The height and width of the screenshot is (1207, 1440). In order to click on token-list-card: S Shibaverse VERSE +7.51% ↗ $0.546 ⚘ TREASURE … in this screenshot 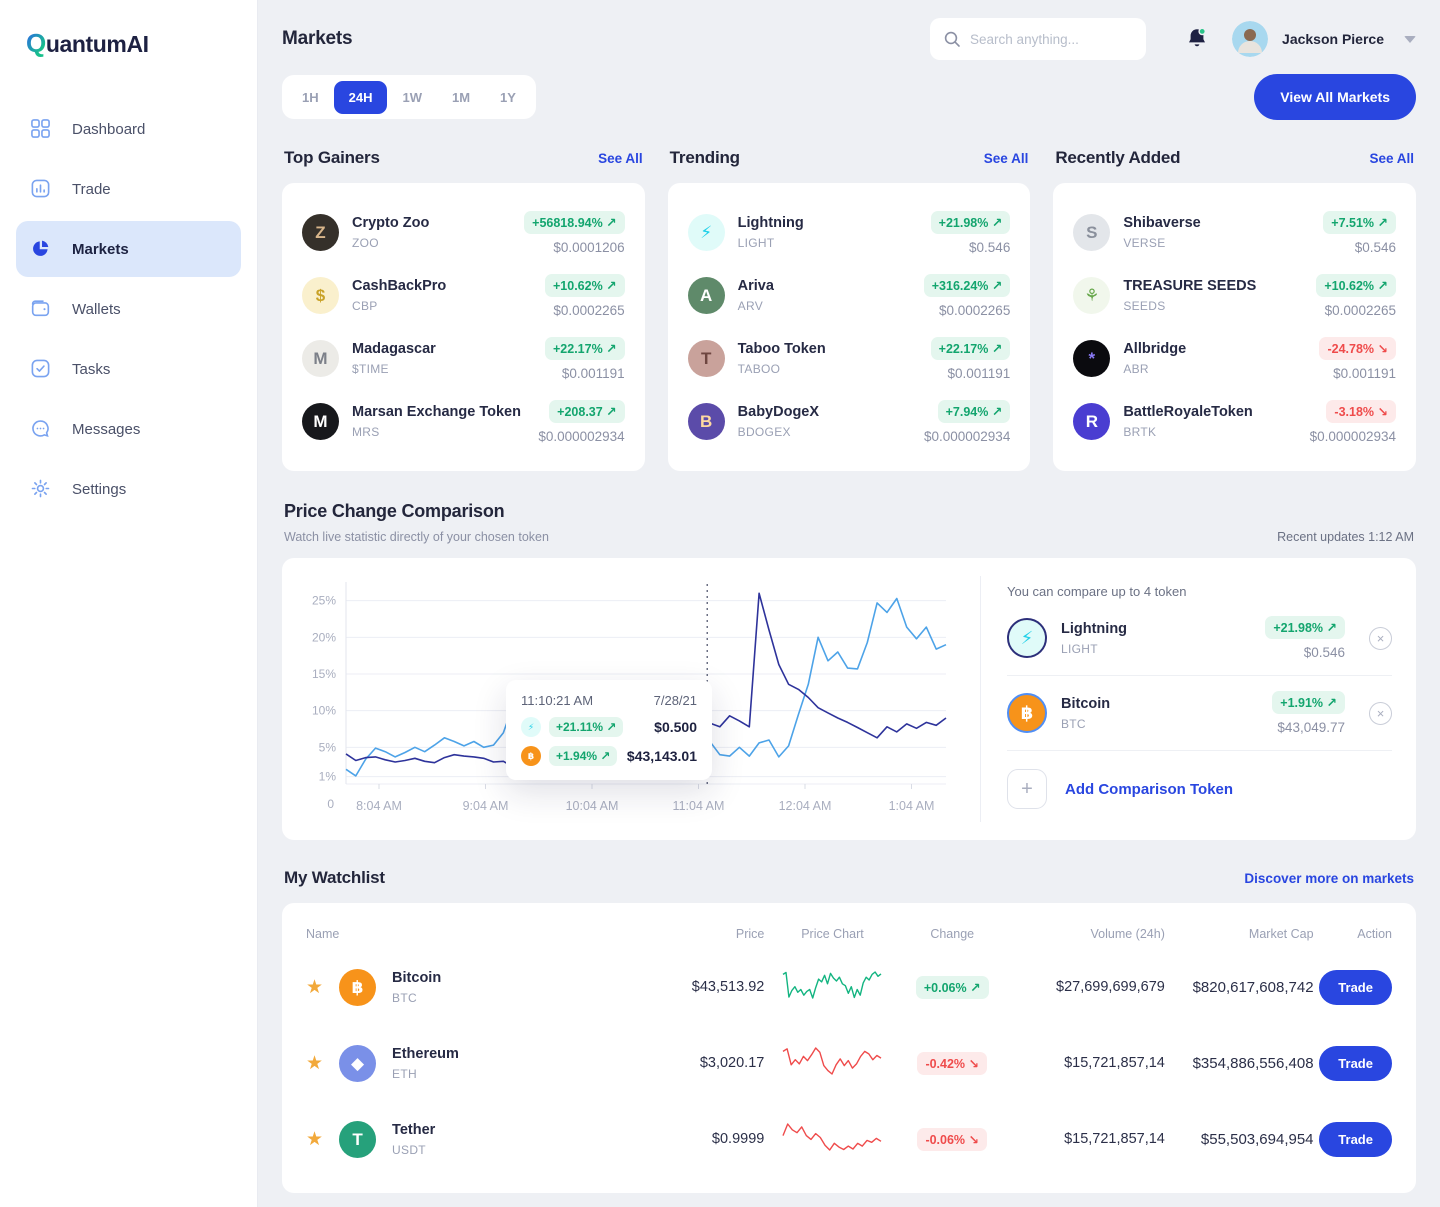, I will do `click(1234, 327)`.